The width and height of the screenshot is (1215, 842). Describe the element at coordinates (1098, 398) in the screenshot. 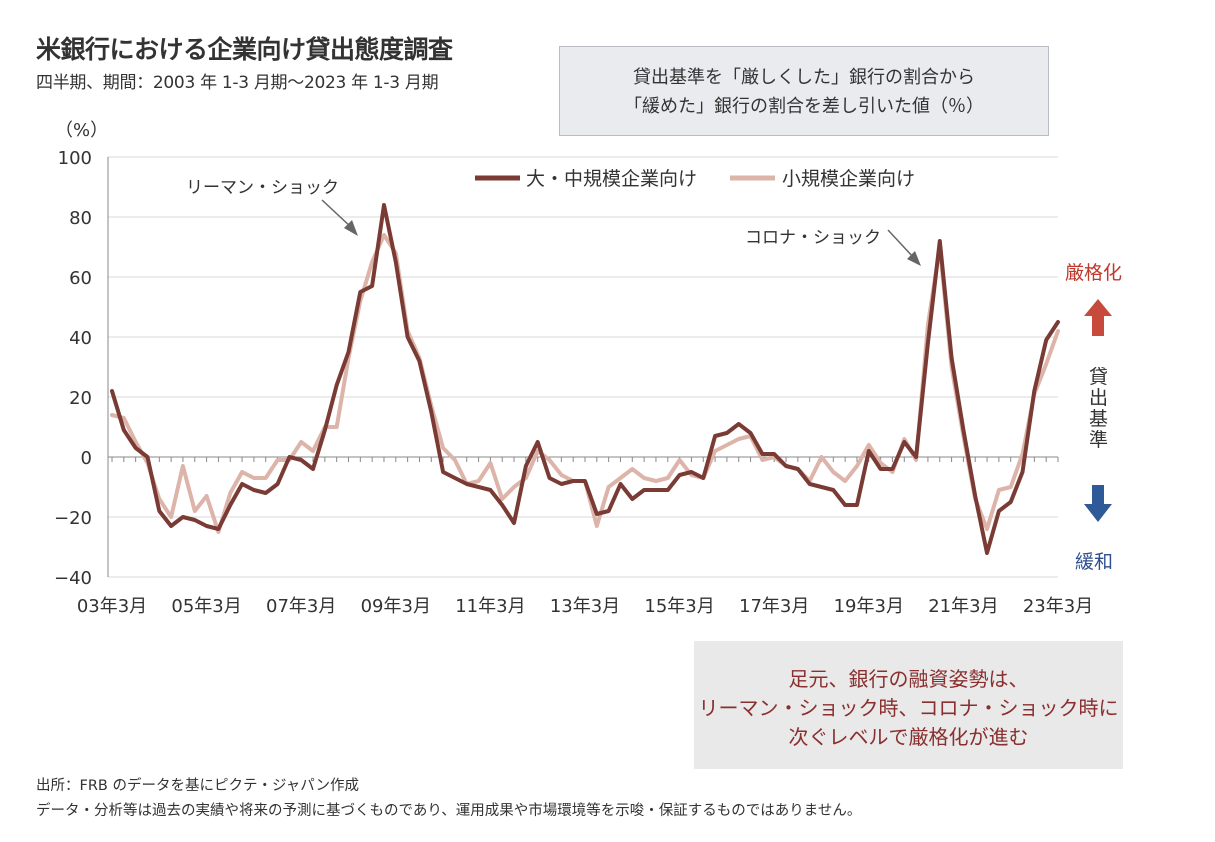

I see `side-label-char: 出` at that location.